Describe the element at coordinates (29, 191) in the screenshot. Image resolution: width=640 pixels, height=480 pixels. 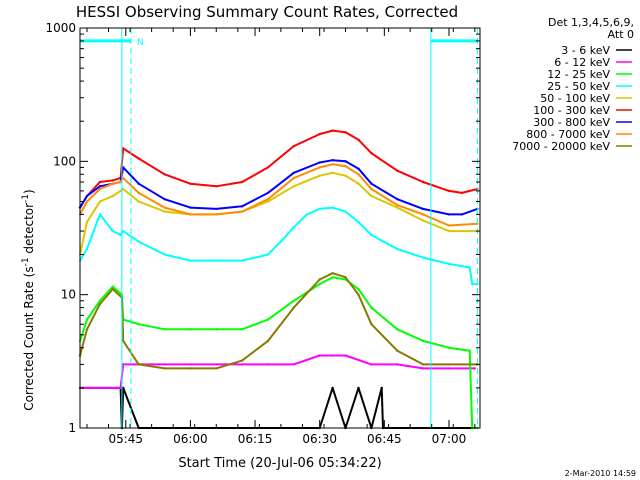
I see `y-axis-label-part3: )` at that location.